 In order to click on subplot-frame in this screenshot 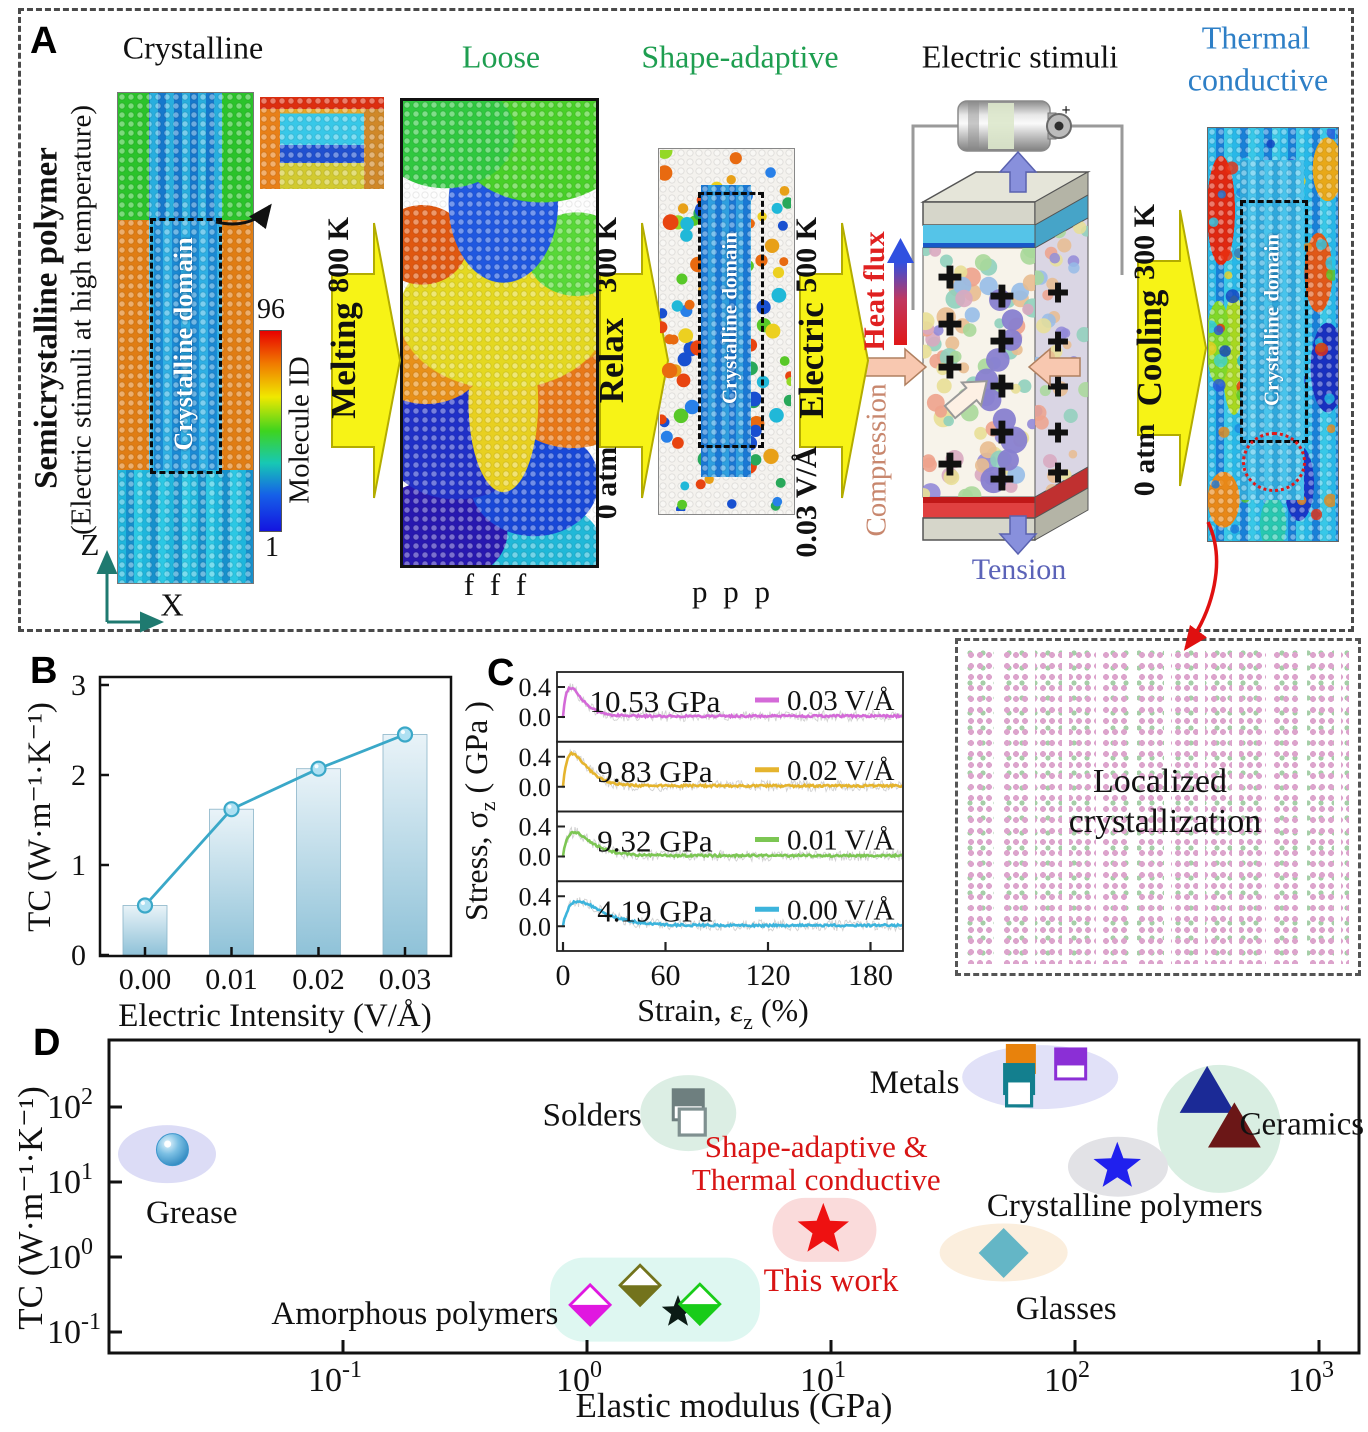, I will do `click(730, 916)`.